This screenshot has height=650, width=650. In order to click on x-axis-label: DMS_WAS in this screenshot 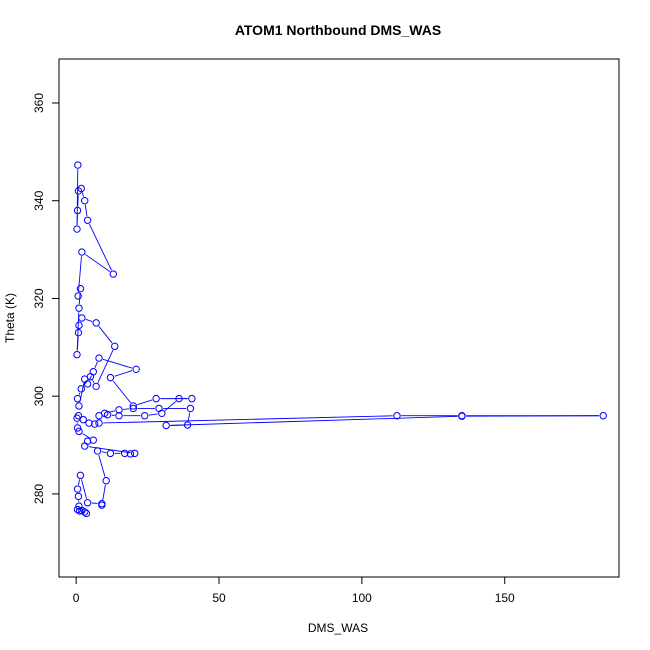, I will do `click(338, 628)`.